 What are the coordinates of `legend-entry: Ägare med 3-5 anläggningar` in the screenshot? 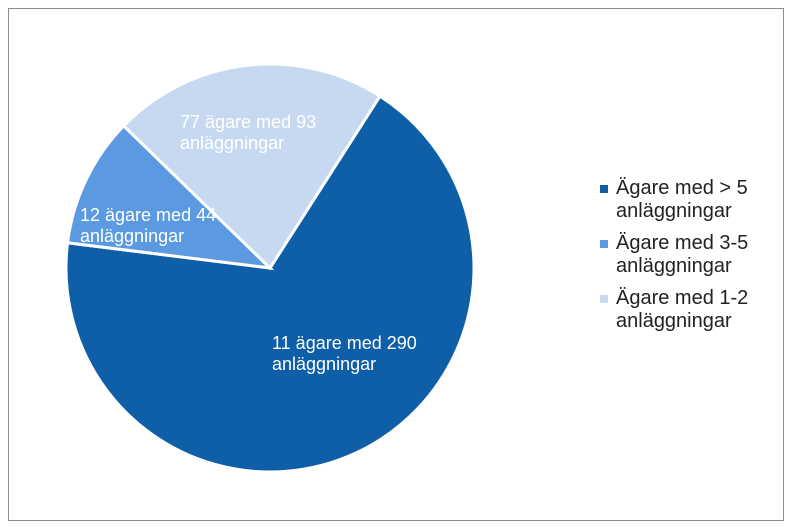 It's located at (693, 255).